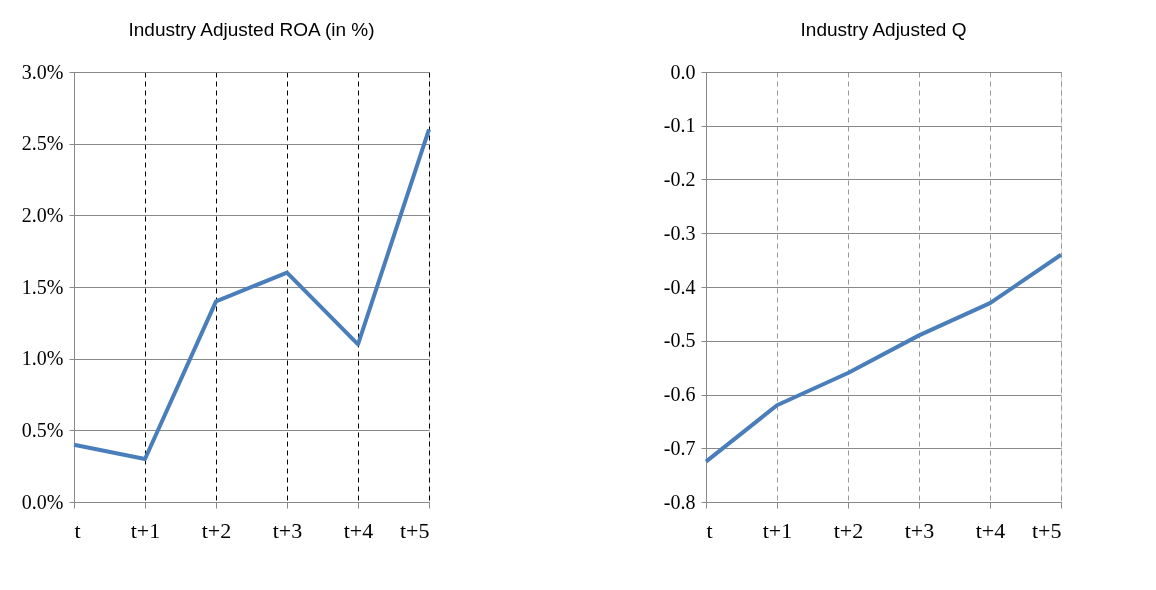  Describe the element at coordinates (679, 286) in the screenshot. I see `y-tick-label: -0.4` at that location.